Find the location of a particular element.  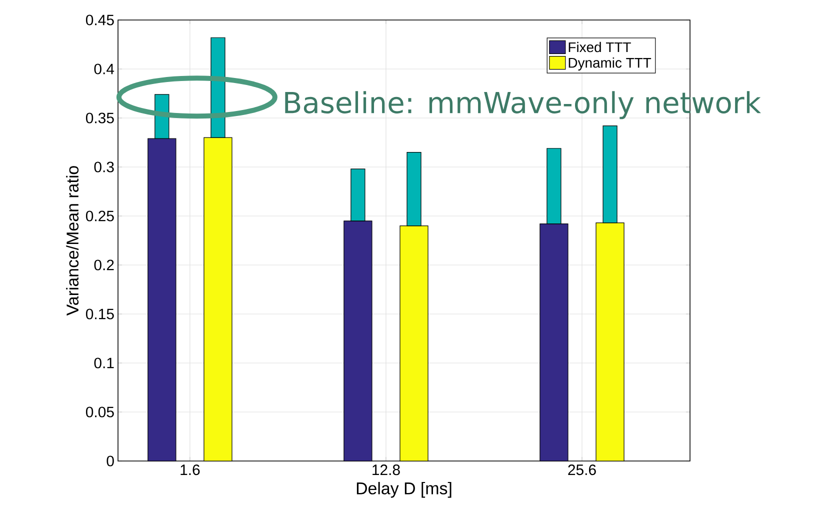

y-tick-label: 0.3 is located at coordinates (104, 167).